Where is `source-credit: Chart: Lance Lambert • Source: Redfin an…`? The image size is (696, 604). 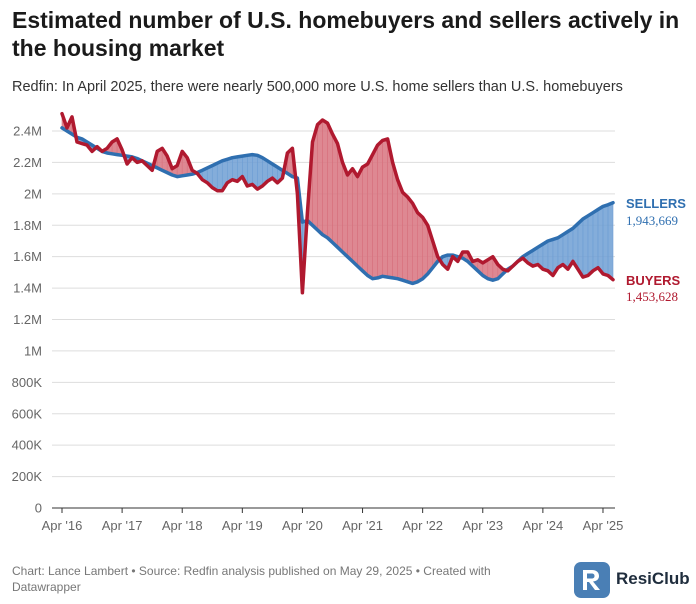 source-credit: Chart: Lance Lambert • Source: Redfin an… is located at coordinates (251, 579).